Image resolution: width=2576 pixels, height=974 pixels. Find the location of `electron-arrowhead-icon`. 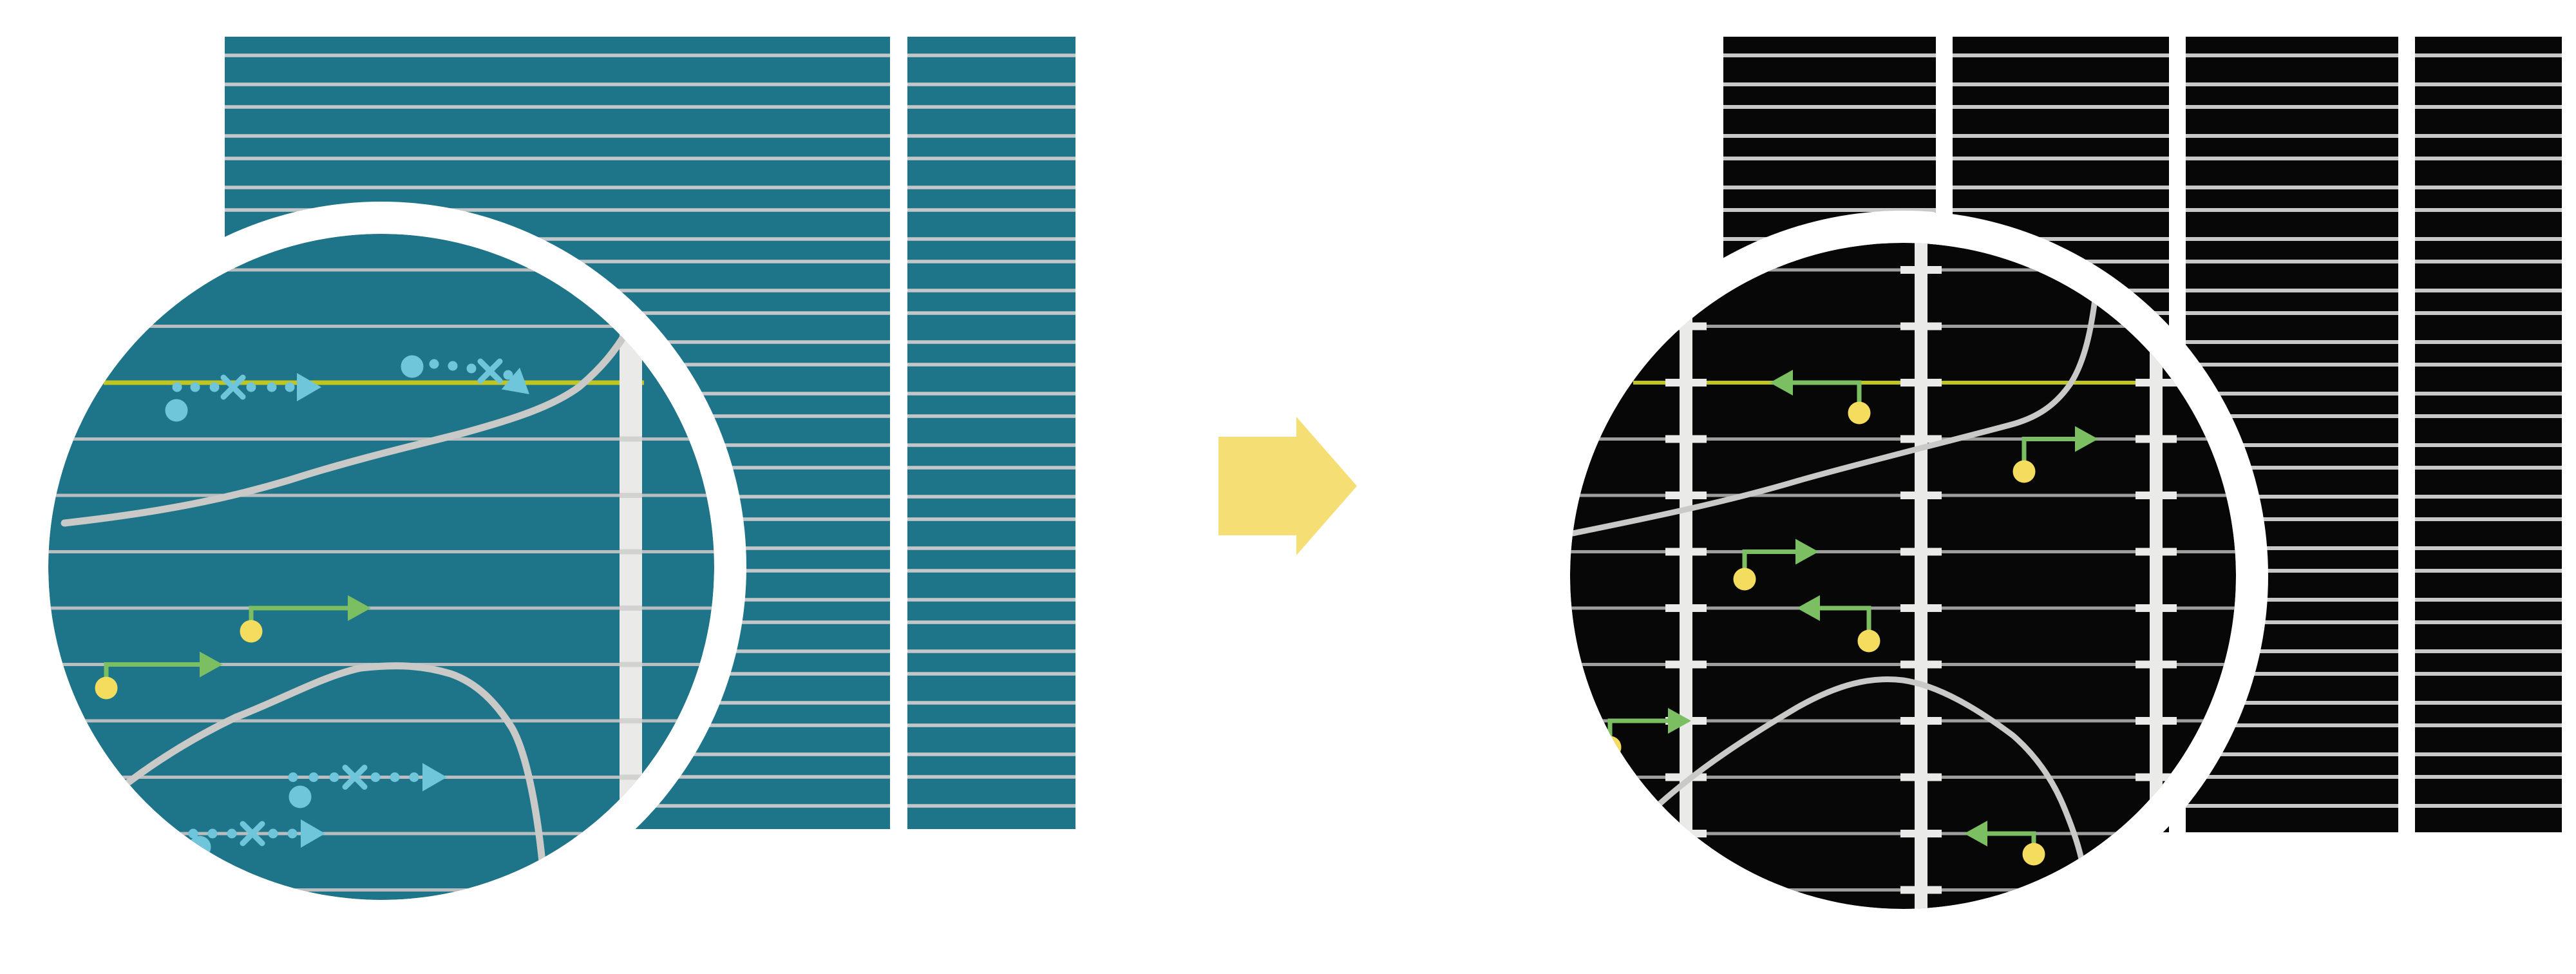

electron-arrowhead-icon is located at coordinates (515, 380).